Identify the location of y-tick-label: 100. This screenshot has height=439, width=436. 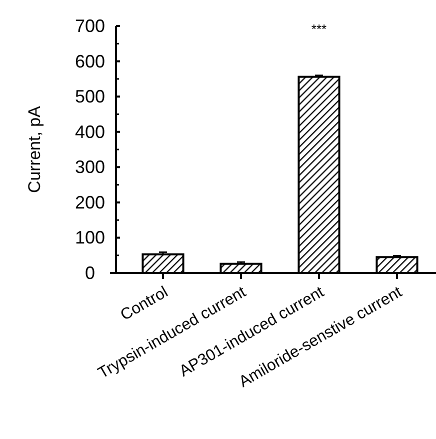
(90, 238).